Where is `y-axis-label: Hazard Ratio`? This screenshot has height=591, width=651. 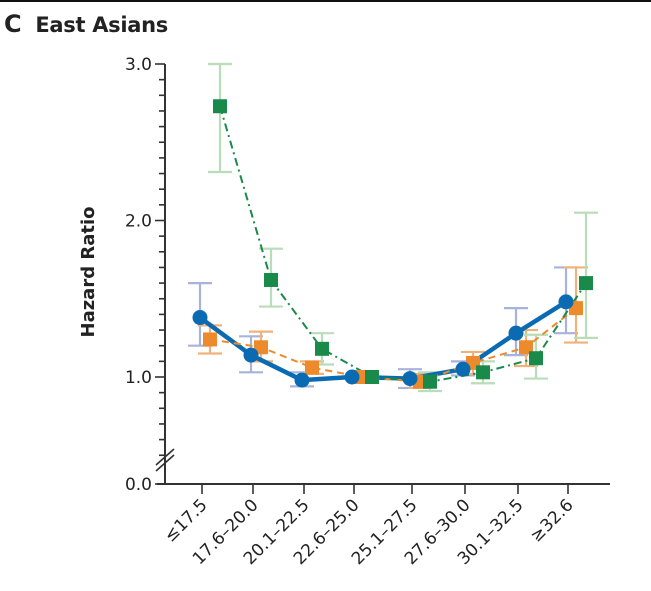
y-axis-label: Hazard Ratio is located at coordinates (88, 271).